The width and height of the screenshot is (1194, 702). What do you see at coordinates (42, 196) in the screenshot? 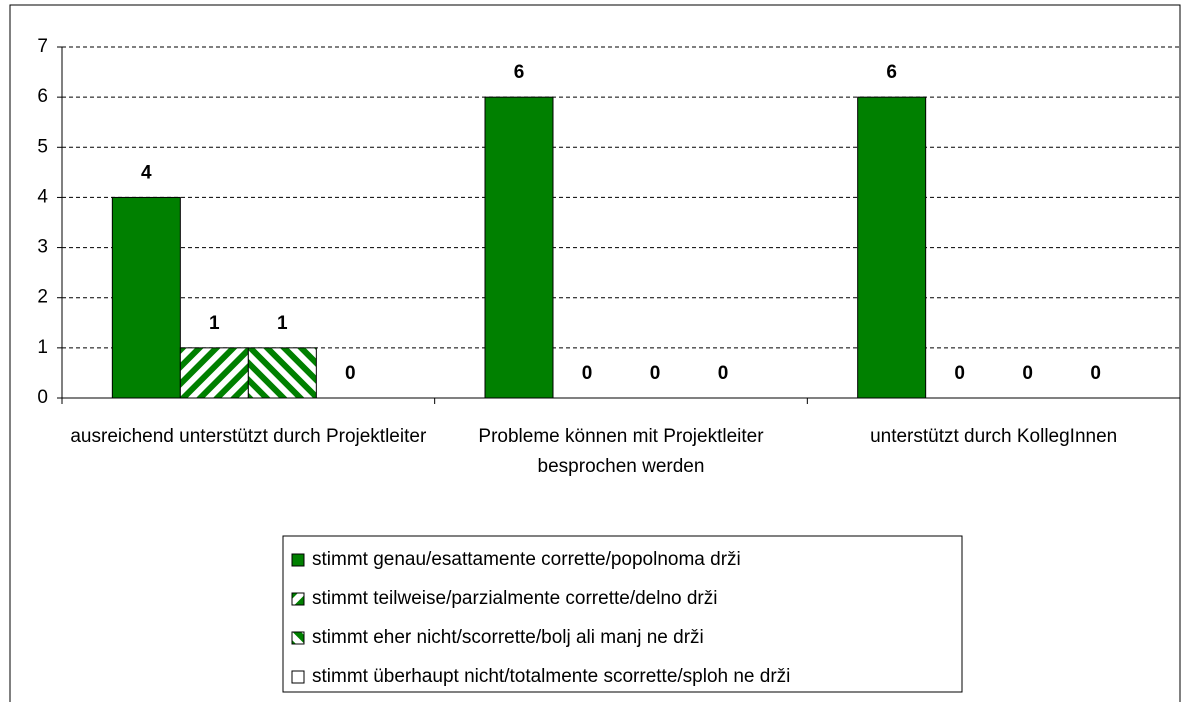
I see `y-tick-label: 4` at bounding box center [42, 196].